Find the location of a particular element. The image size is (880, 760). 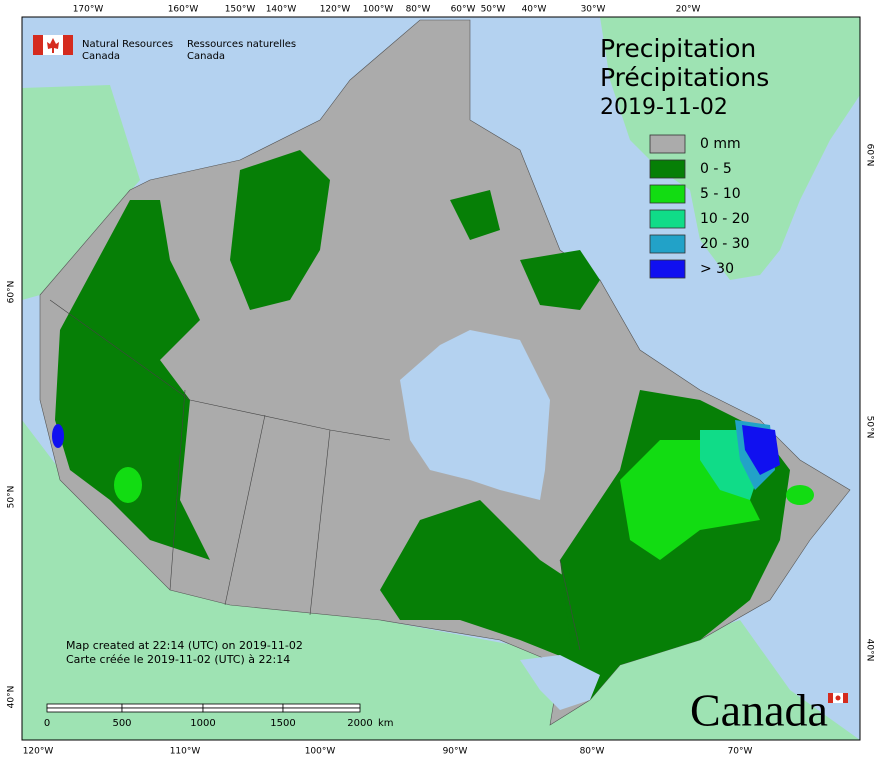

precip-west is located at coordinates (132, 380).